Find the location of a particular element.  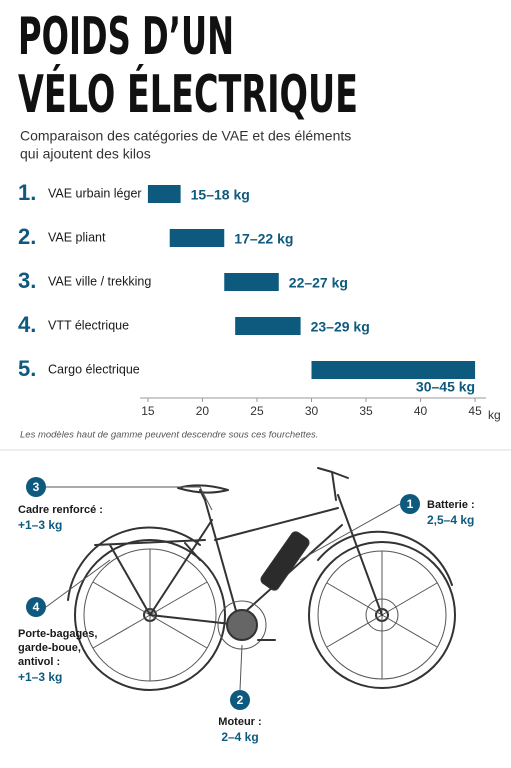

callout-number: 3 is located at coordinates (36, 487).